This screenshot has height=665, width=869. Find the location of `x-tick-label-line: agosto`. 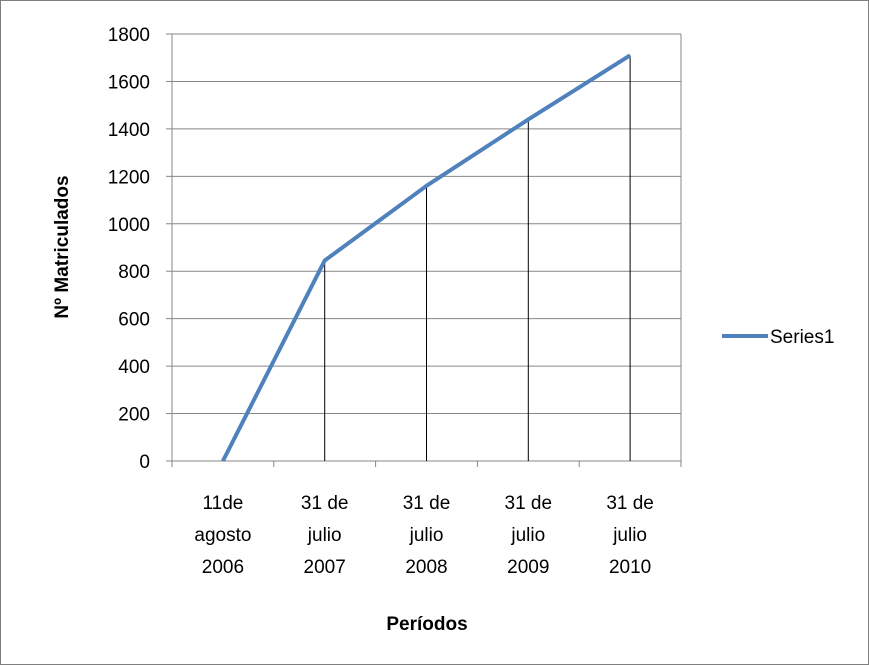

x-tick-label-line: agosto is located at coordinates (222, 535).